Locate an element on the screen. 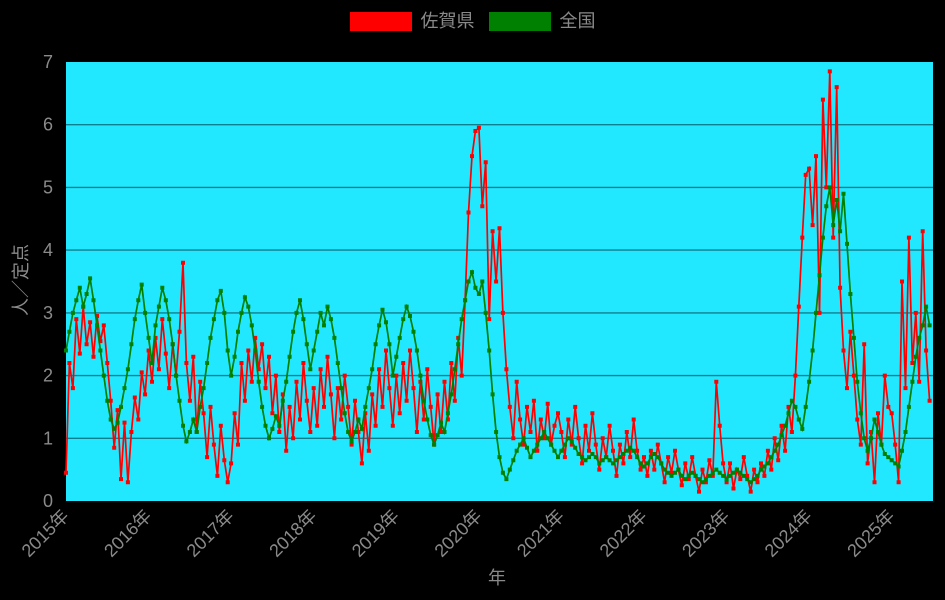 The image size is (945, 600). x-tick-label: 2017年 is located at coordinates (210, 533).